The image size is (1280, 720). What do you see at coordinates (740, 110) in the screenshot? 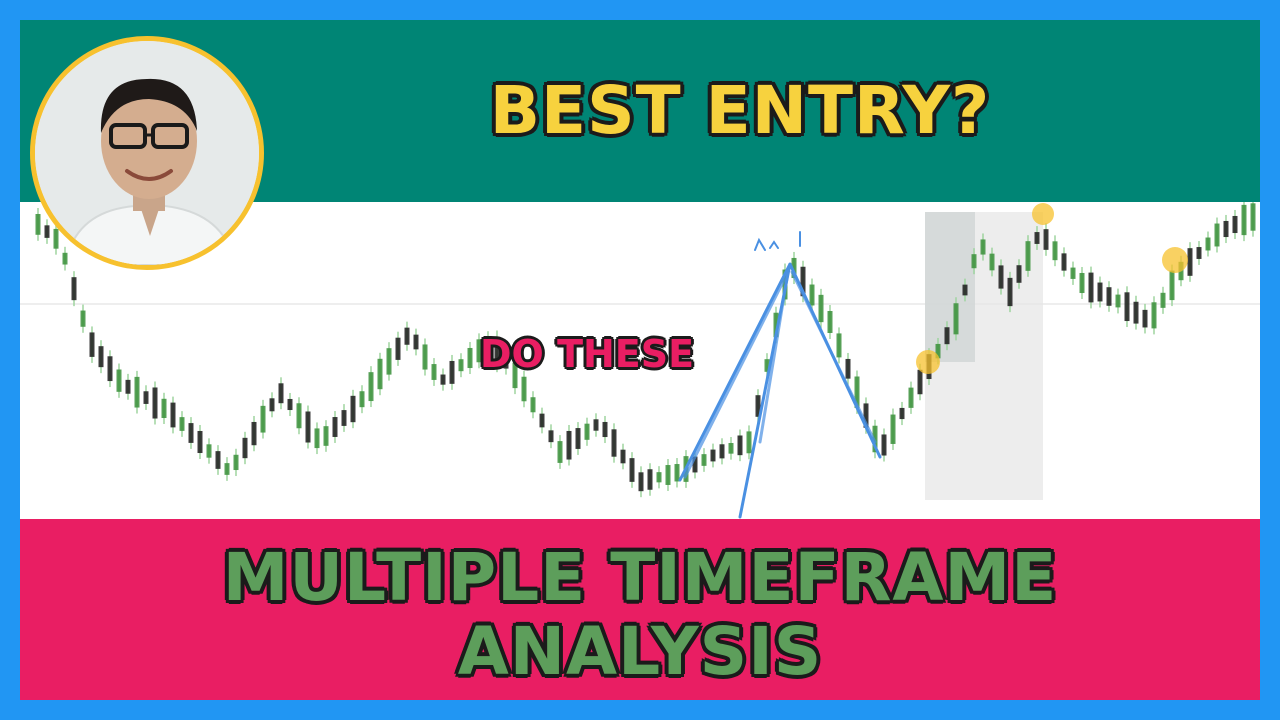
I see `headline: BEST ENTRY?` at bounding box center [740, 110].